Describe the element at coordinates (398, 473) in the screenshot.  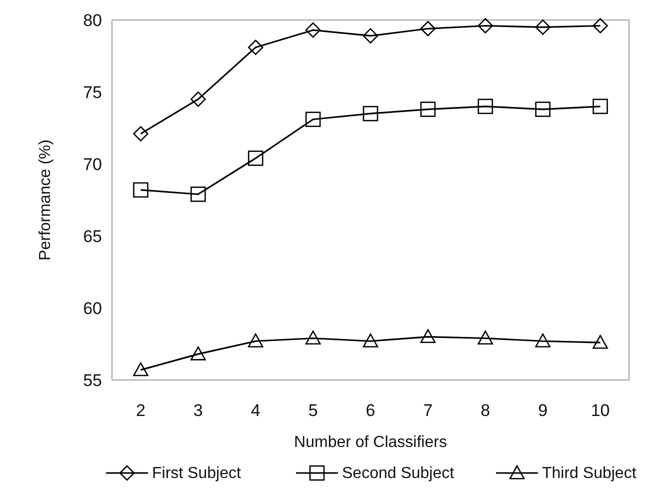
I see `legend-label: Second Subject` at that location.